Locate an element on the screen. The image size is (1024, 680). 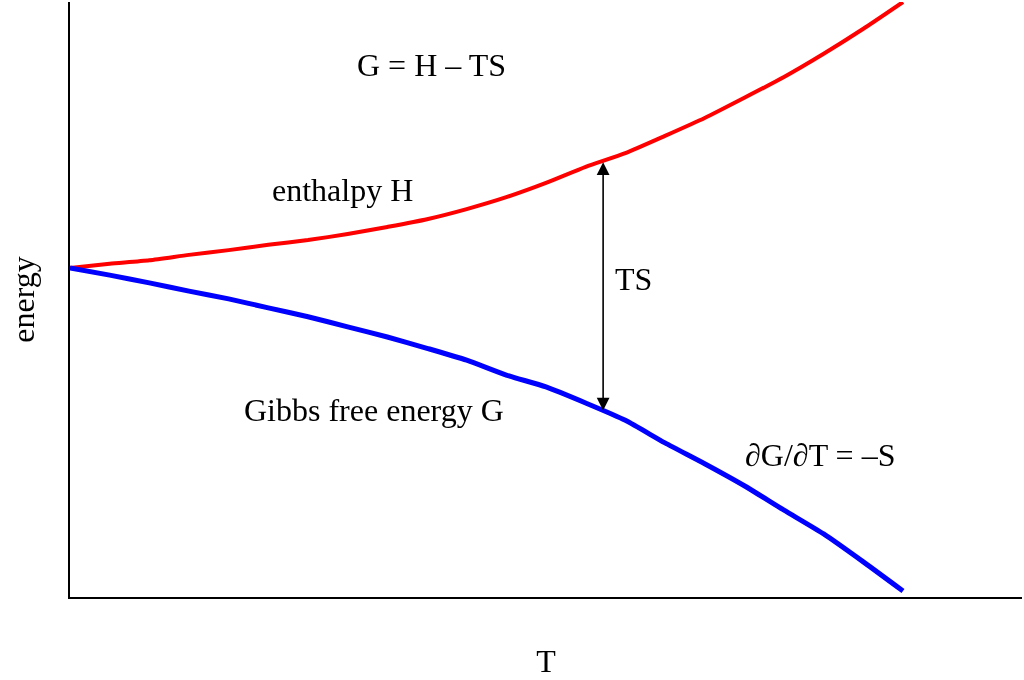
annotation: G = H – TS is located at coordinates (432, 65).